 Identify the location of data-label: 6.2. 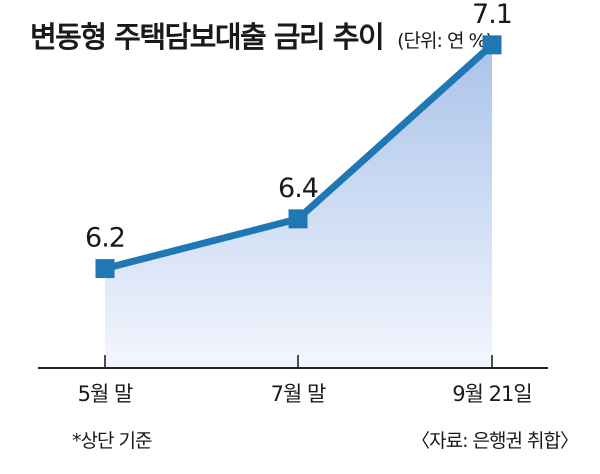
(105, 238).